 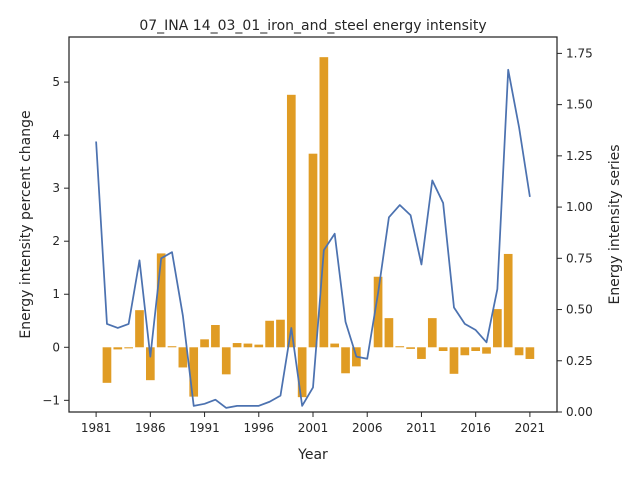 What do you see at coordinates (161, 300) in the screenshot?
I see `bar-1987` at bounding box center [161, 300].